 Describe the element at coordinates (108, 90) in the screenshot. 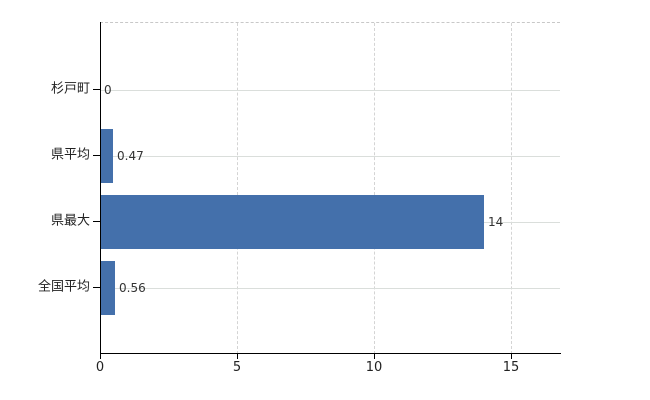

I see `bar-value-label: 0` at that location.